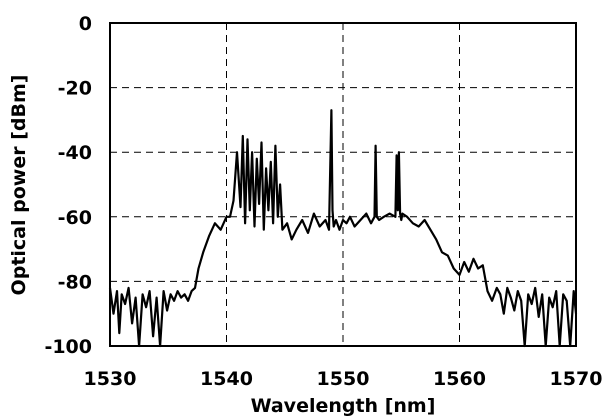  I want to click on x-tick-label: 1560, so click(459, 379).